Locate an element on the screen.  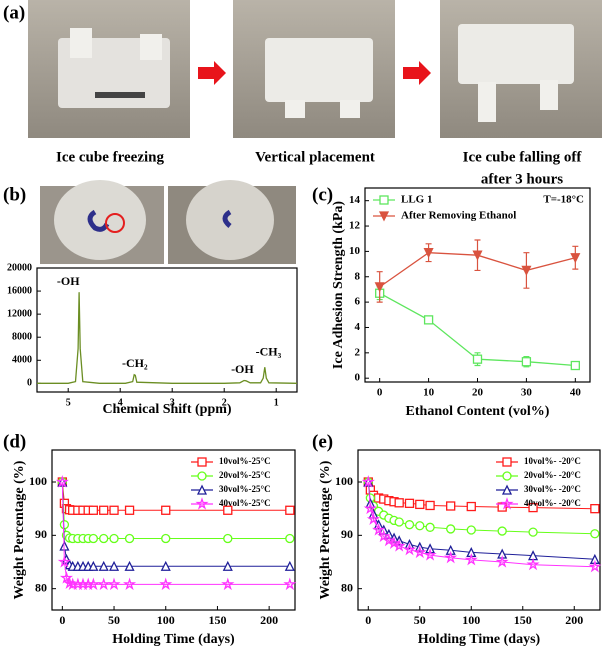
legend-label: 20vol%-25°C is located at coordinates (245, 475).